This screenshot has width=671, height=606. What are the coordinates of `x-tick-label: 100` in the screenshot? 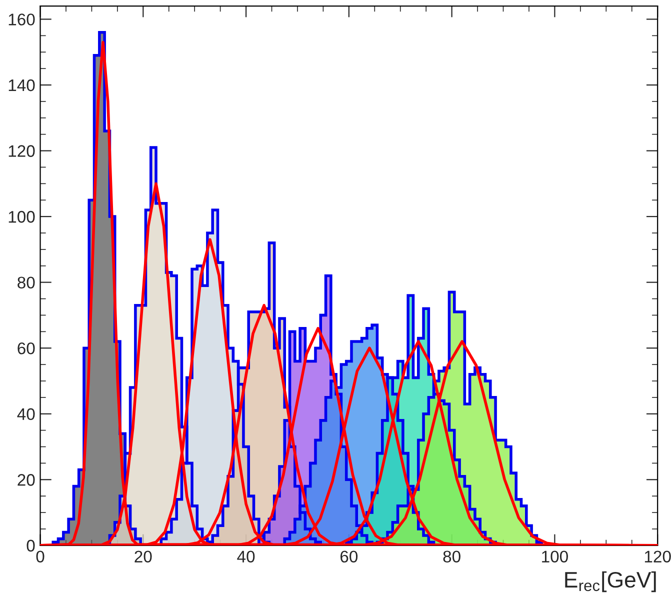 It's located at (555, 556).